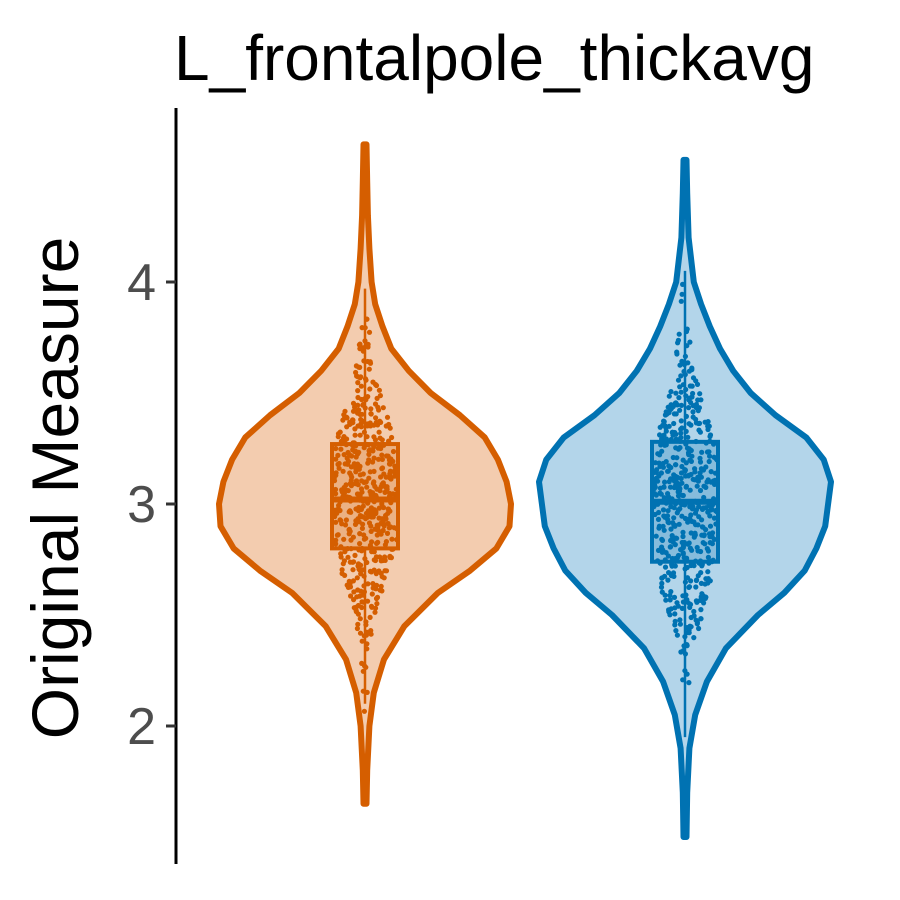 This screenshot has width=900, height=900. I want to click on jitter-points, so click(685, 483).